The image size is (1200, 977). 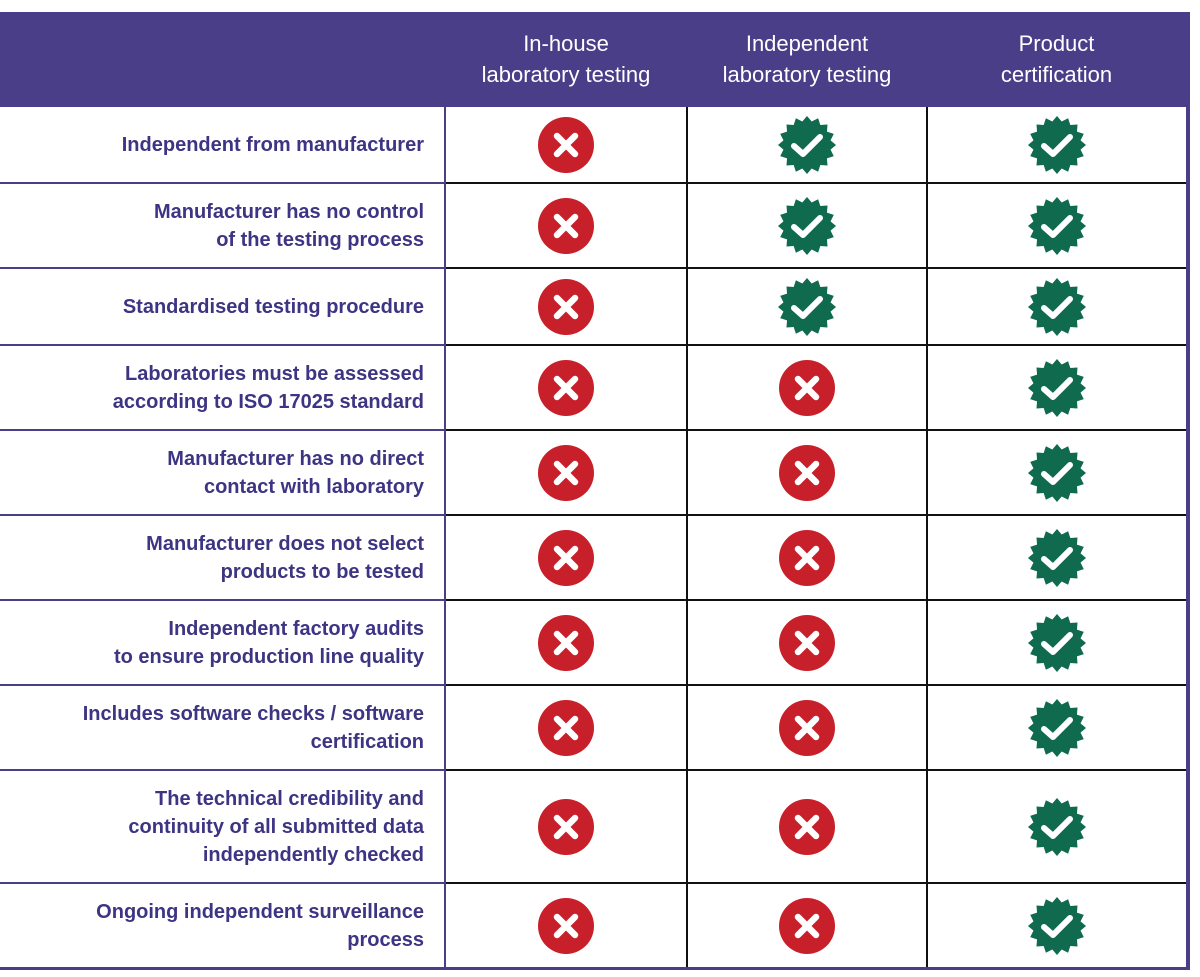 I want to click on row-label-line: independently checked, so click(x=313, y=854).